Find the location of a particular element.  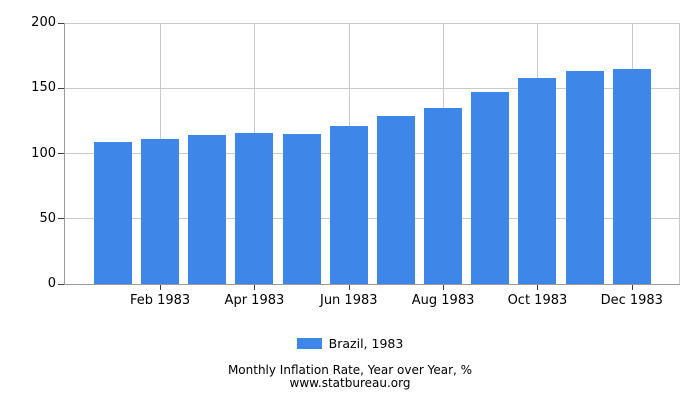

y-tick-label: 50 is located at coordinates (47, 218).